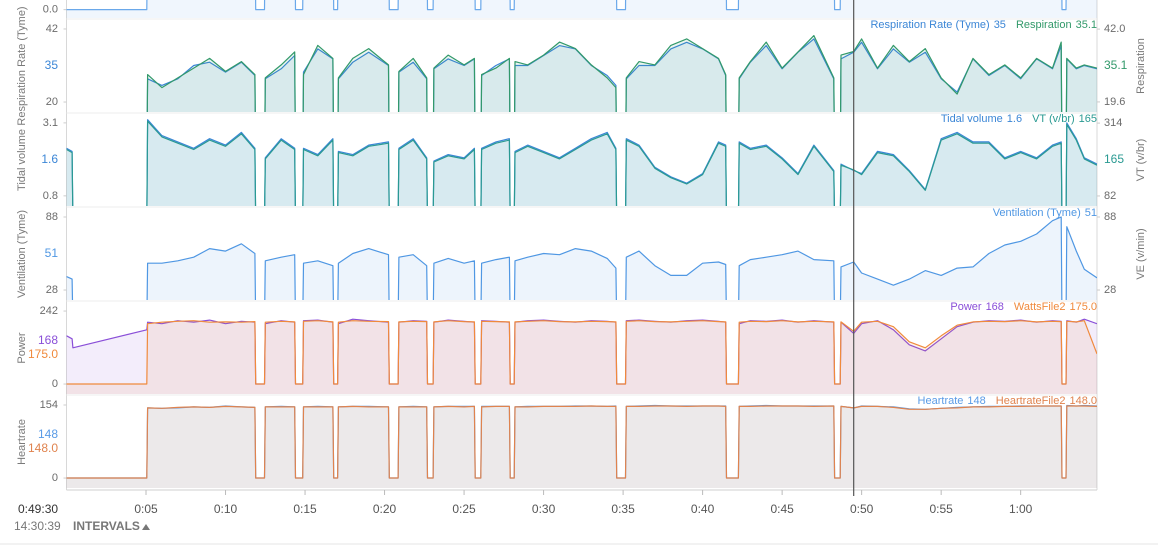 The width and height of the screenshot is (1158, 545). Describe the element at coordinates (1141, 253) in the screenshot. I see `y2-axis-label: VE (v/min)` at that location.